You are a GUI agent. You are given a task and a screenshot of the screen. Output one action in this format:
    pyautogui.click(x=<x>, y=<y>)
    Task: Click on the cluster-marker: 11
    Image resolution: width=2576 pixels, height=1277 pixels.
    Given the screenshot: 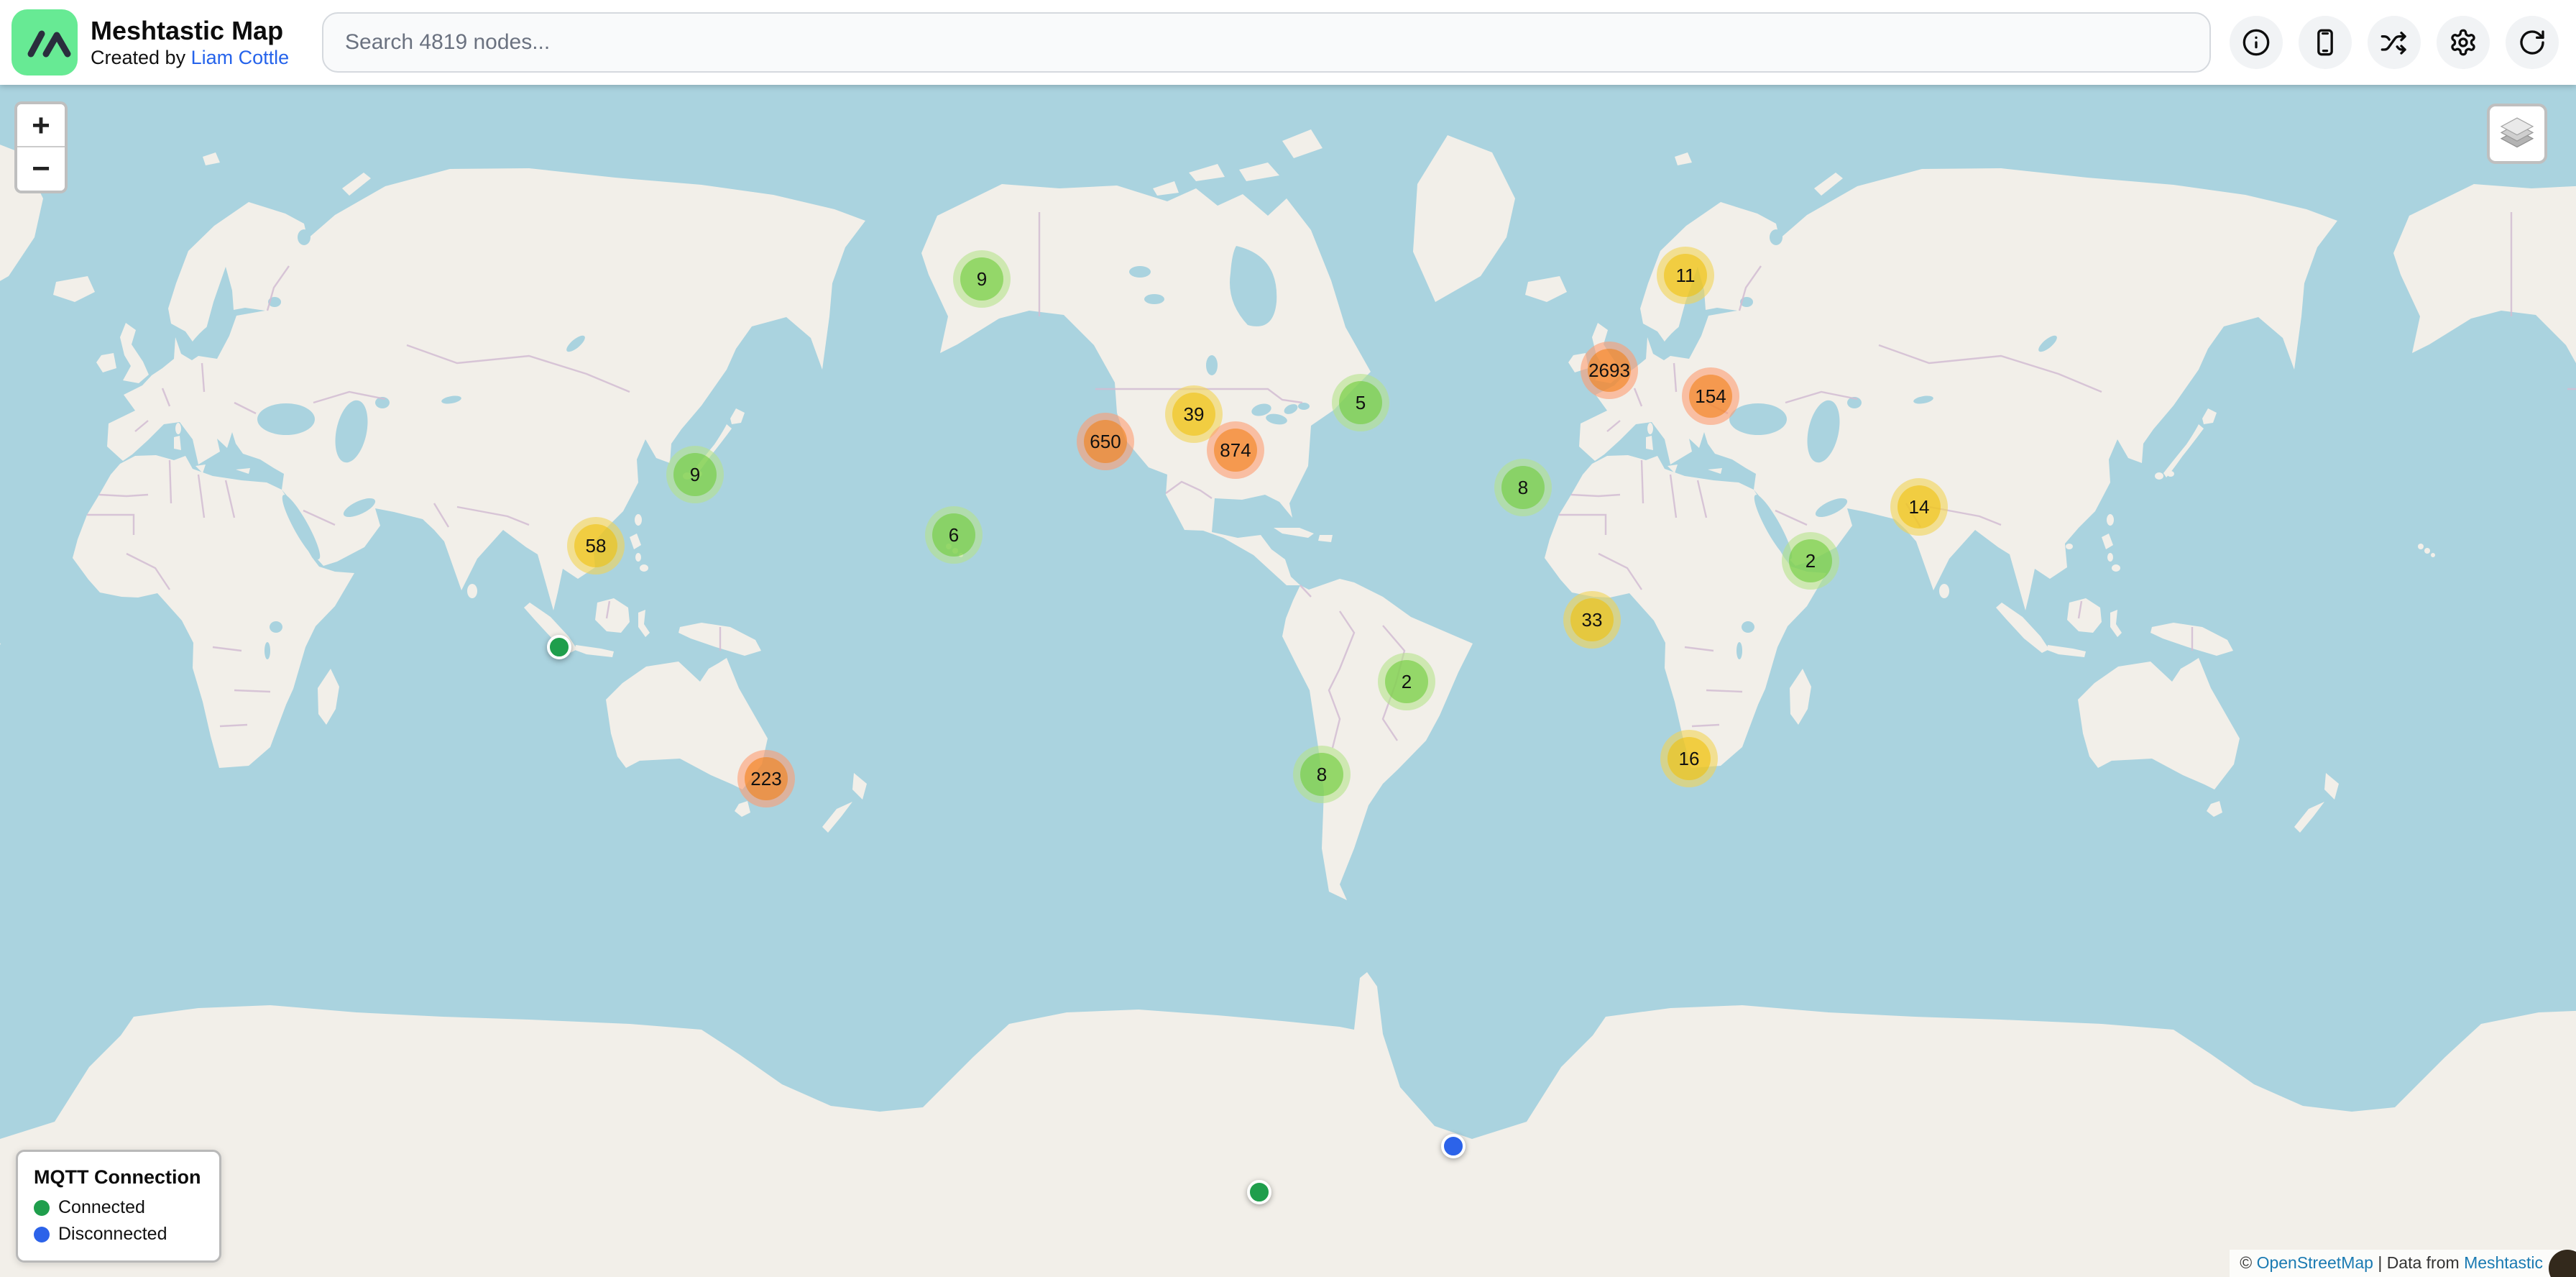 What is the action you would take?
    pyautogui.click(x=1685, y=275)
    